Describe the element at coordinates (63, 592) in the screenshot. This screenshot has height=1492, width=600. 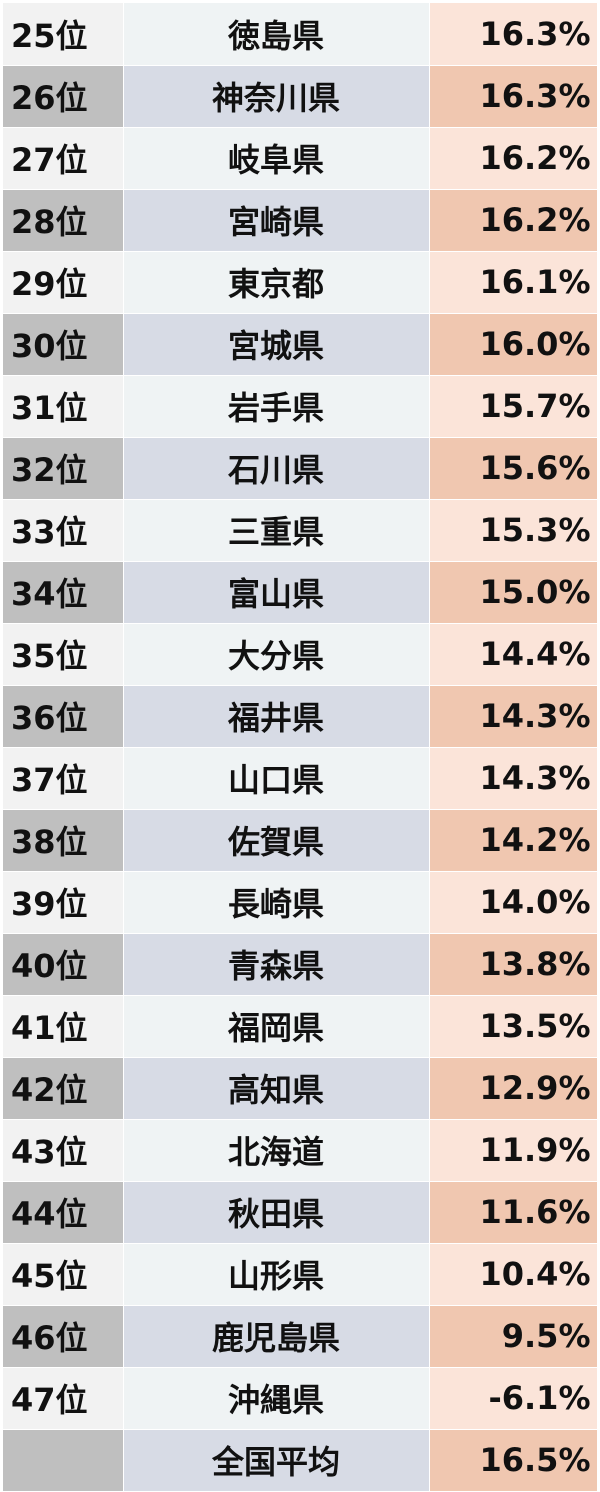
I see `rank-cell: 34位` at that location.